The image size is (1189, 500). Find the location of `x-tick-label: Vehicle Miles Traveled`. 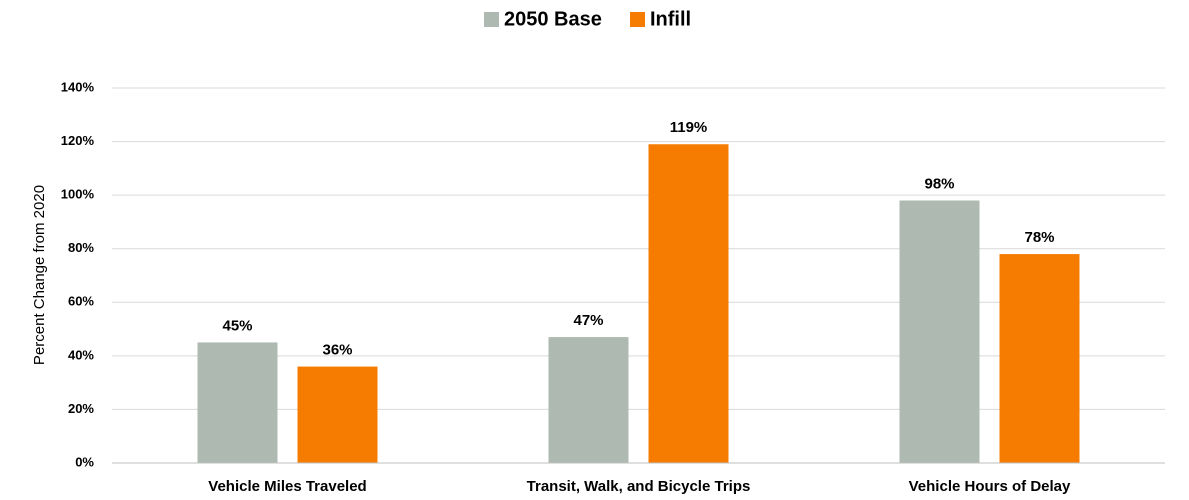

x-tick-label: Vehicle Miles Traveled is located at coordinates (287, 486).